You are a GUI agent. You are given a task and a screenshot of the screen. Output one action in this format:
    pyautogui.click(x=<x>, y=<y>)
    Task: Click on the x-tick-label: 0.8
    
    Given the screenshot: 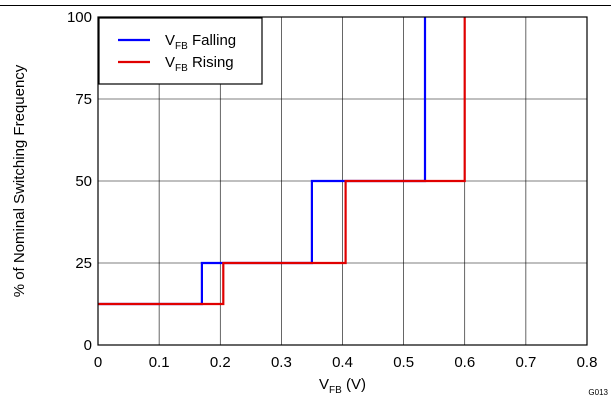 What is the action you would take?
    pyautogui.click(x=587, y=362)
    